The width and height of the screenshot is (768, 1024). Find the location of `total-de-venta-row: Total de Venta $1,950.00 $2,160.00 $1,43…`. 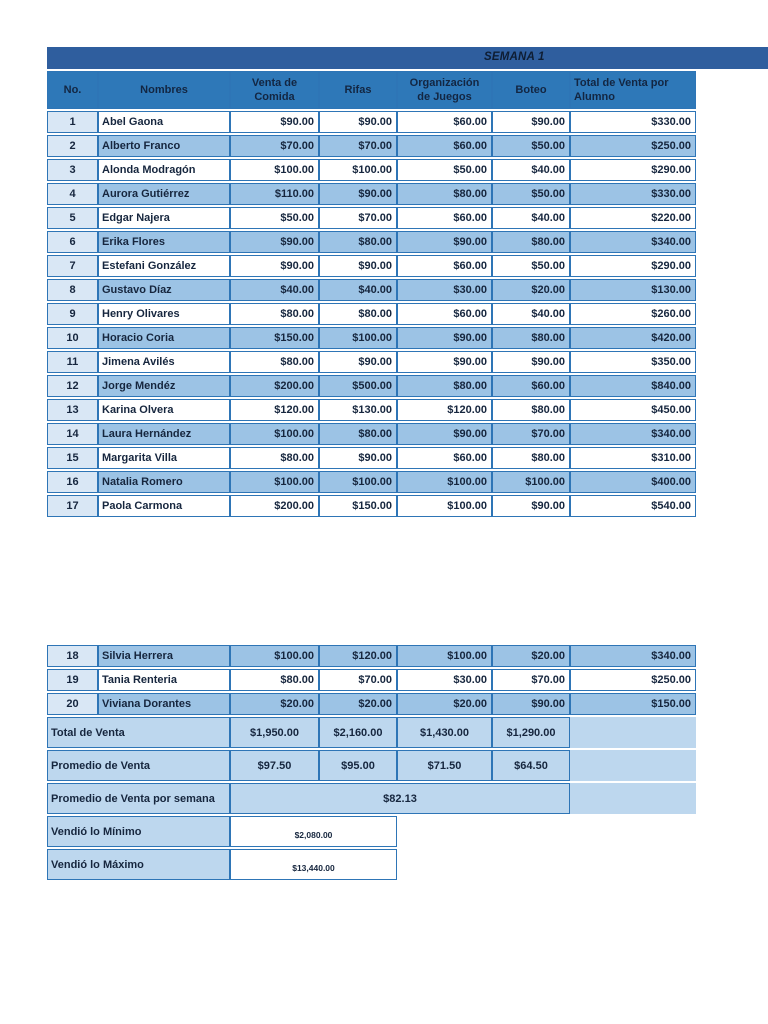

total-de-venta-row: Total de Venta $1,950.00 $2,160.00 $1,43… is located at coordinates (371, 732).